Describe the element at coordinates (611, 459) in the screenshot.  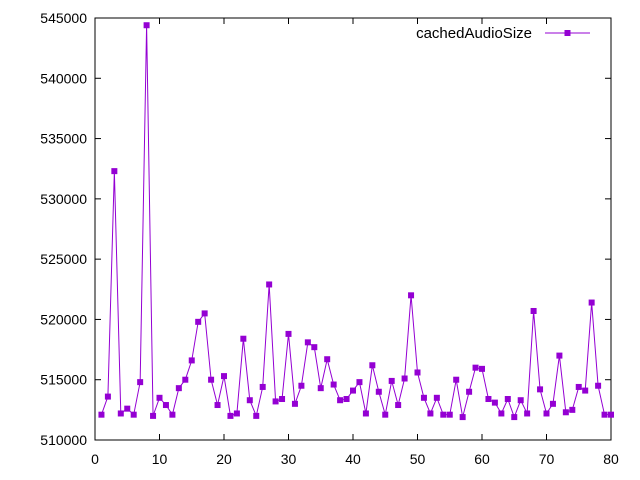
I see `x-tick-label: 80` at that location.